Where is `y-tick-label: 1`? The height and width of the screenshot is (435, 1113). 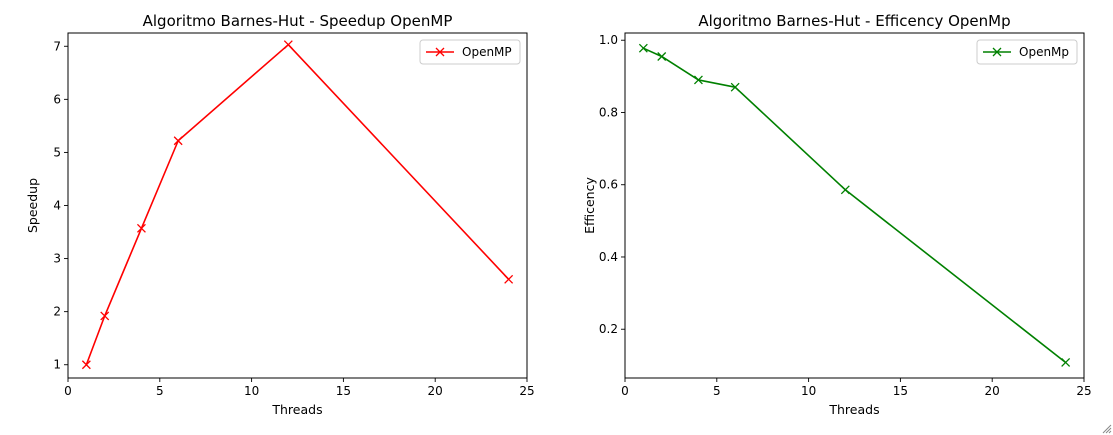 y-tick-label: 1 is located at coordinates (57, 365).